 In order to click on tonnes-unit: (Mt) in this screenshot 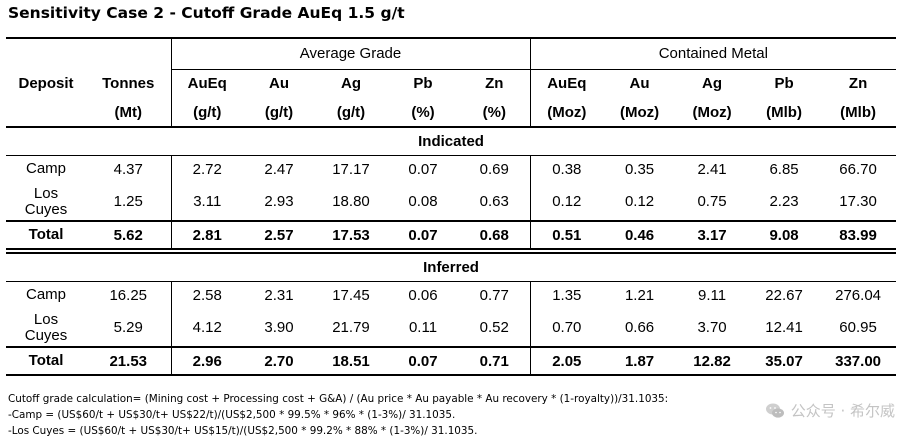, I will do `click(128, 113)`.